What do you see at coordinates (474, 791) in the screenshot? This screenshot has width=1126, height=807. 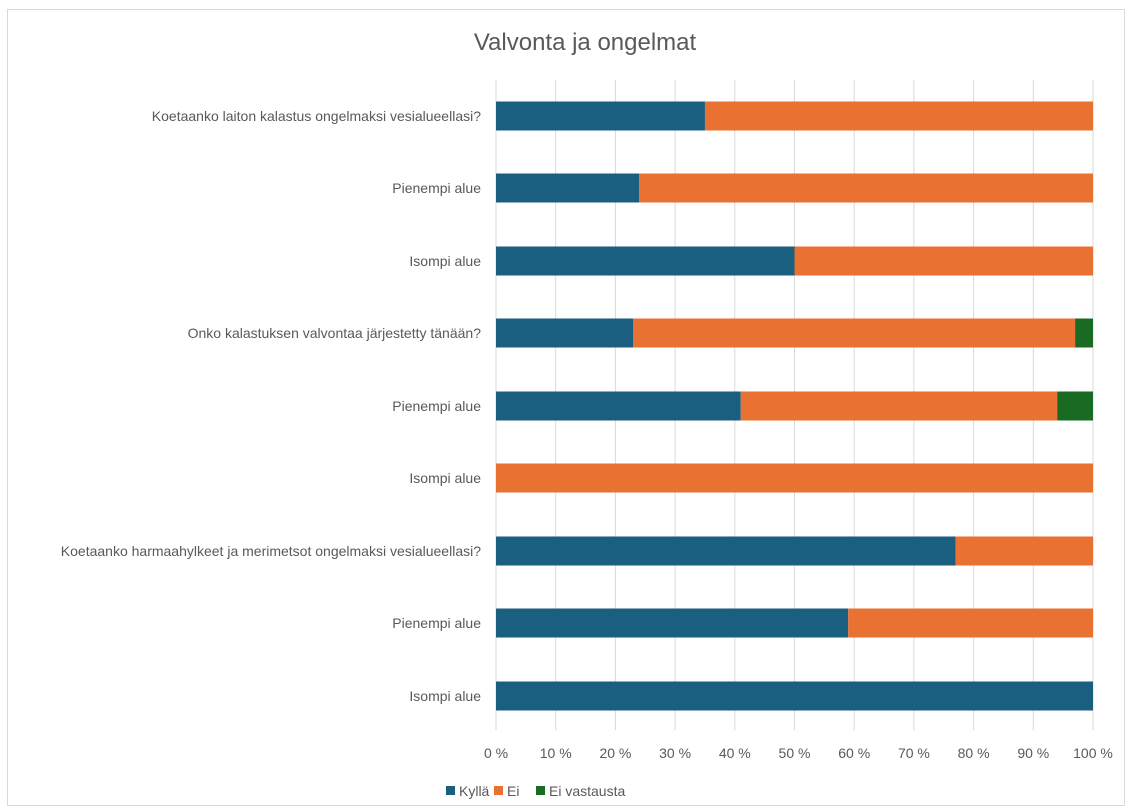 I see `legend-label: Kyllä` at bounding box center [474, 791].